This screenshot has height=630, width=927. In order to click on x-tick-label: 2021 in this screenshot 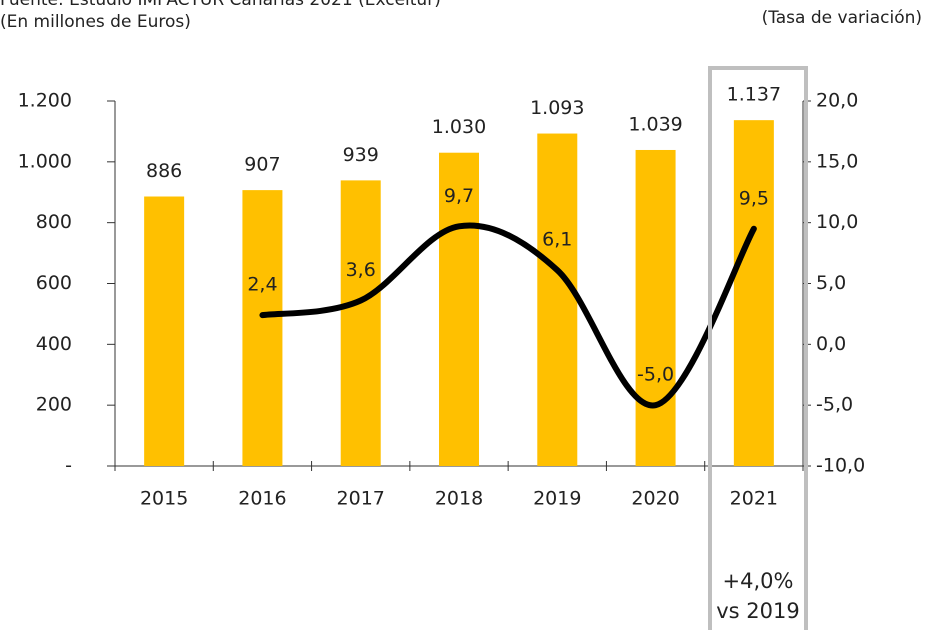, I will do `click(754, 499)`.